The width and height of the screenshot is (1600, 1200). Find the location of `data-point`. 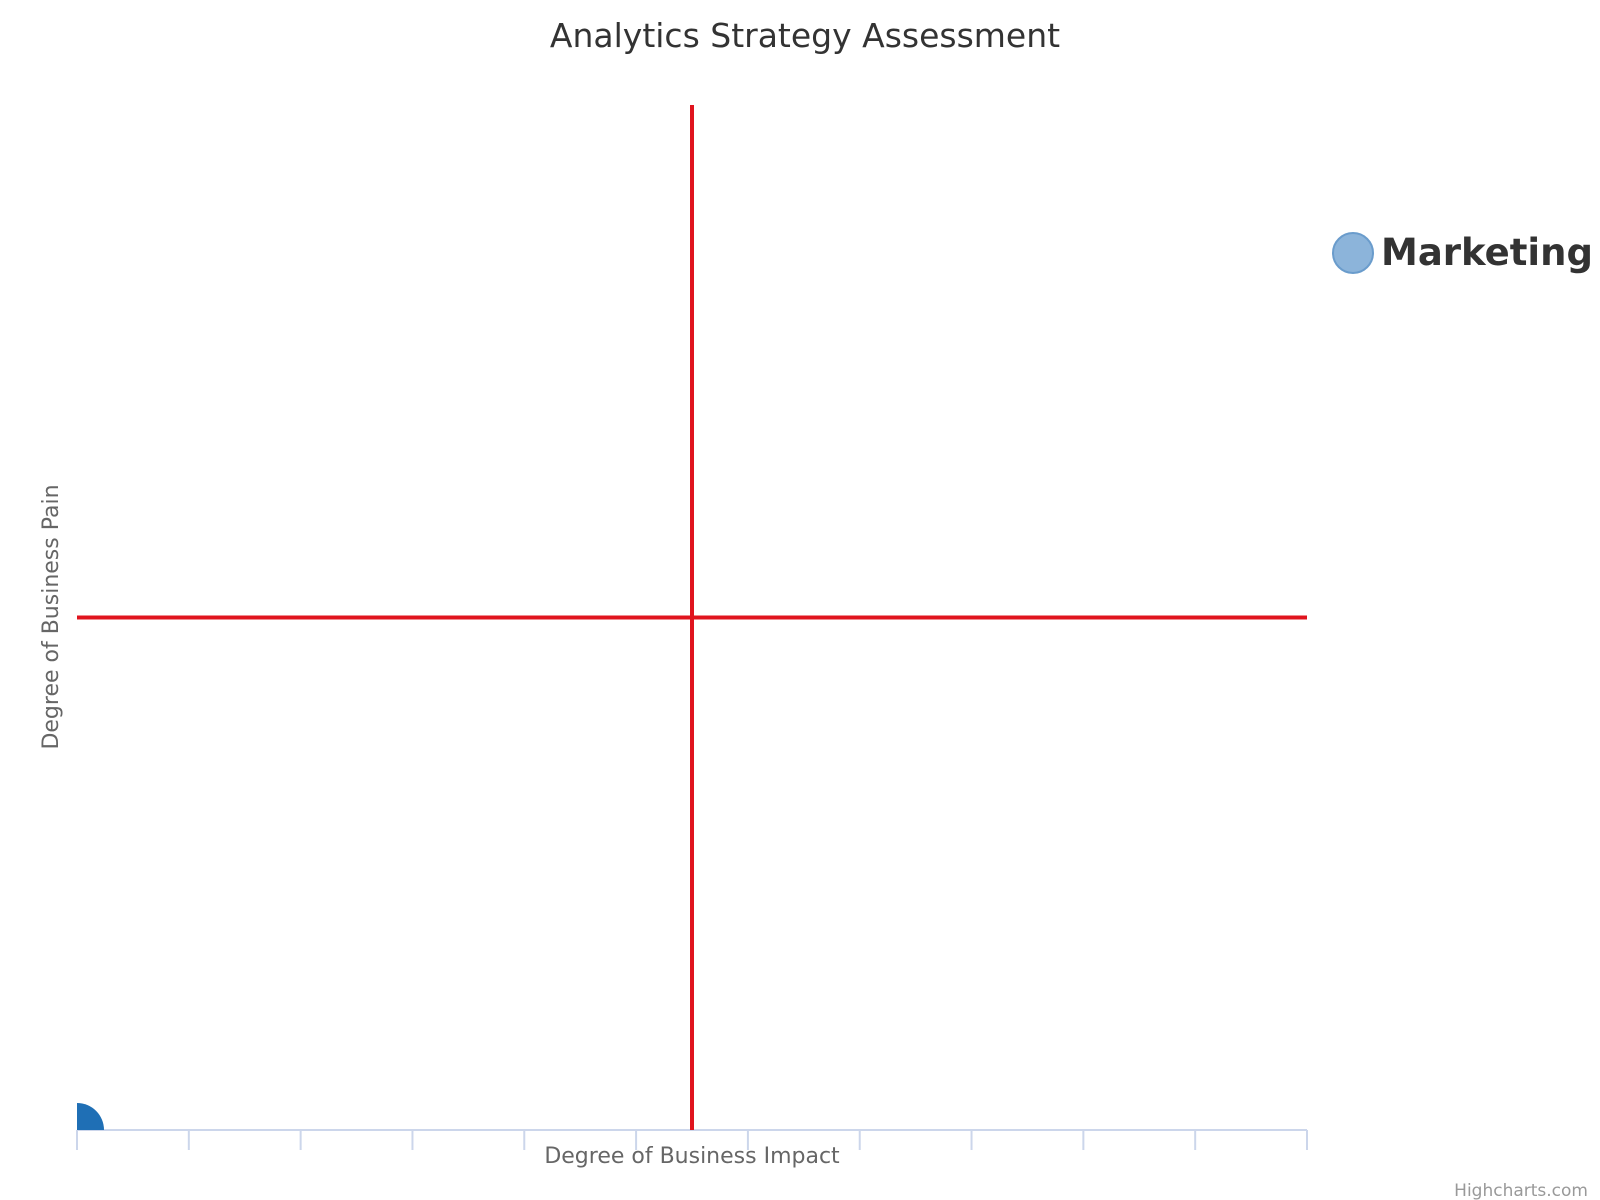

data-point is located at coordinates (77, 1130).